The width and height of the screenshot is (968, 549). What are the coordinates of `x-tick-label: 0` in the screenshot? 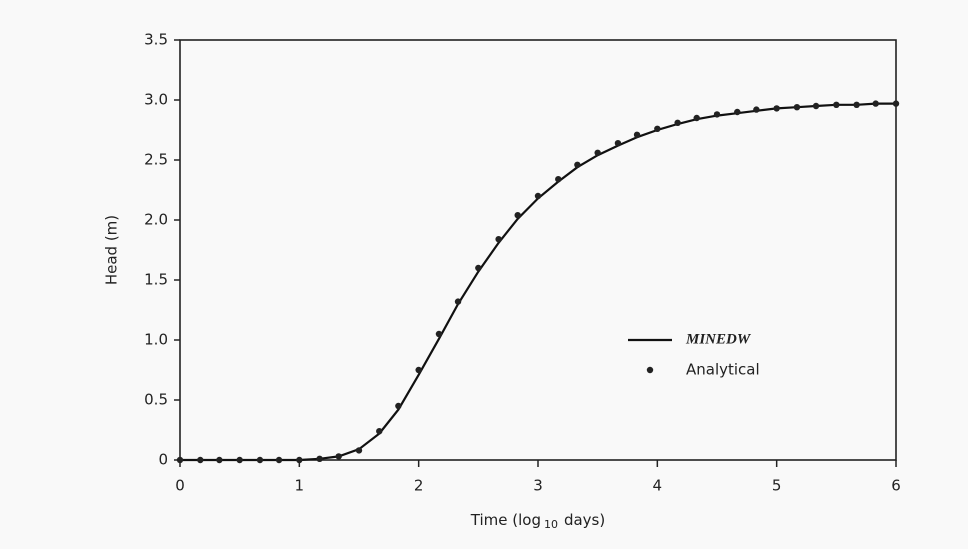 It's located at (180, 486).